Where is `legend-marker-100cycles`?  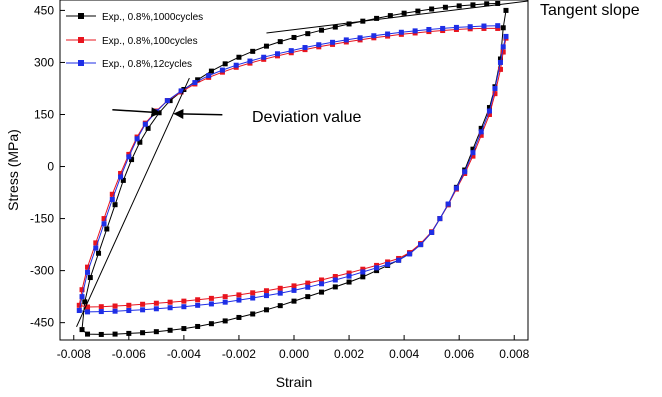 legend-marker-100cycles is located at coordinates (81, 40).